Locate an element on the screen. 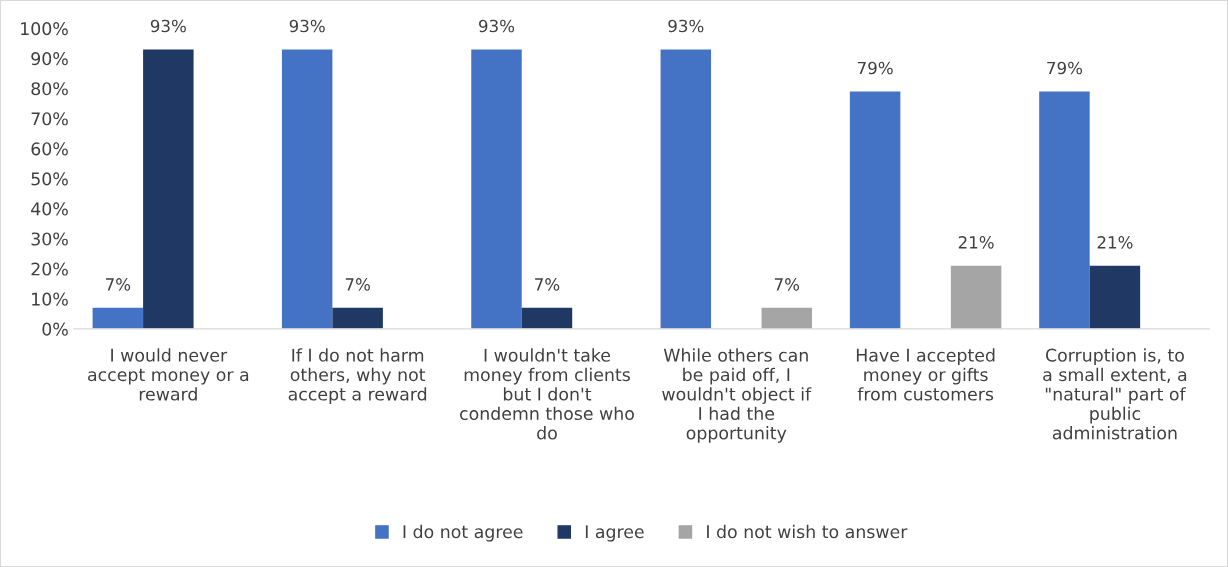 This screenshot has height=567, width=1228. x-tick-label: While others can be paid off, I wouldn't object if I had the opportunity is located at coordinates (737, 395).